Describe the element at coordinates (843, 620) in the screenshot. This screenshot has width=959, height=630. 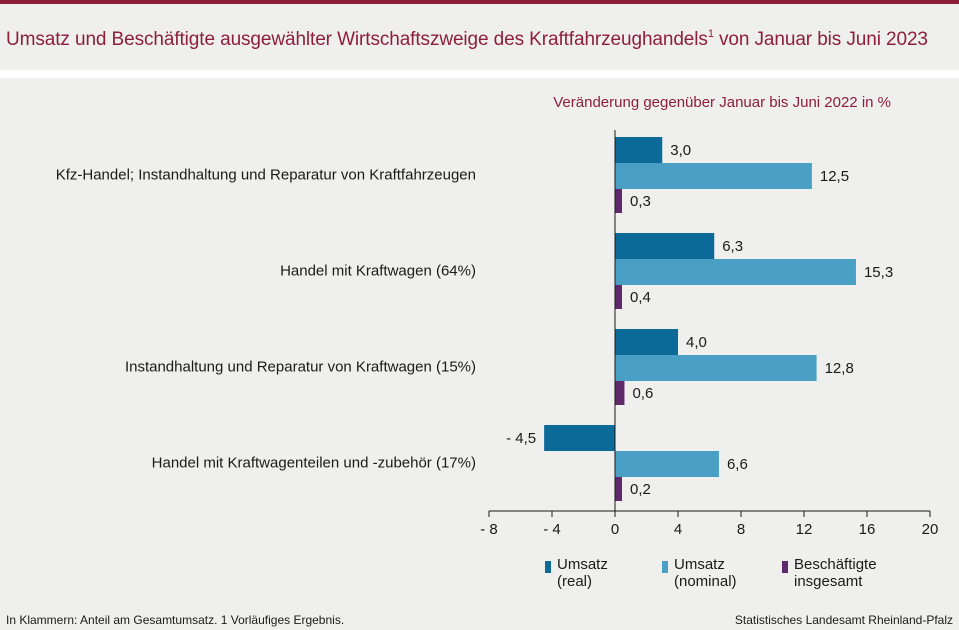
I see `source-credit: Statistisches Landesamt Rheinland-Pfalz` at that location.